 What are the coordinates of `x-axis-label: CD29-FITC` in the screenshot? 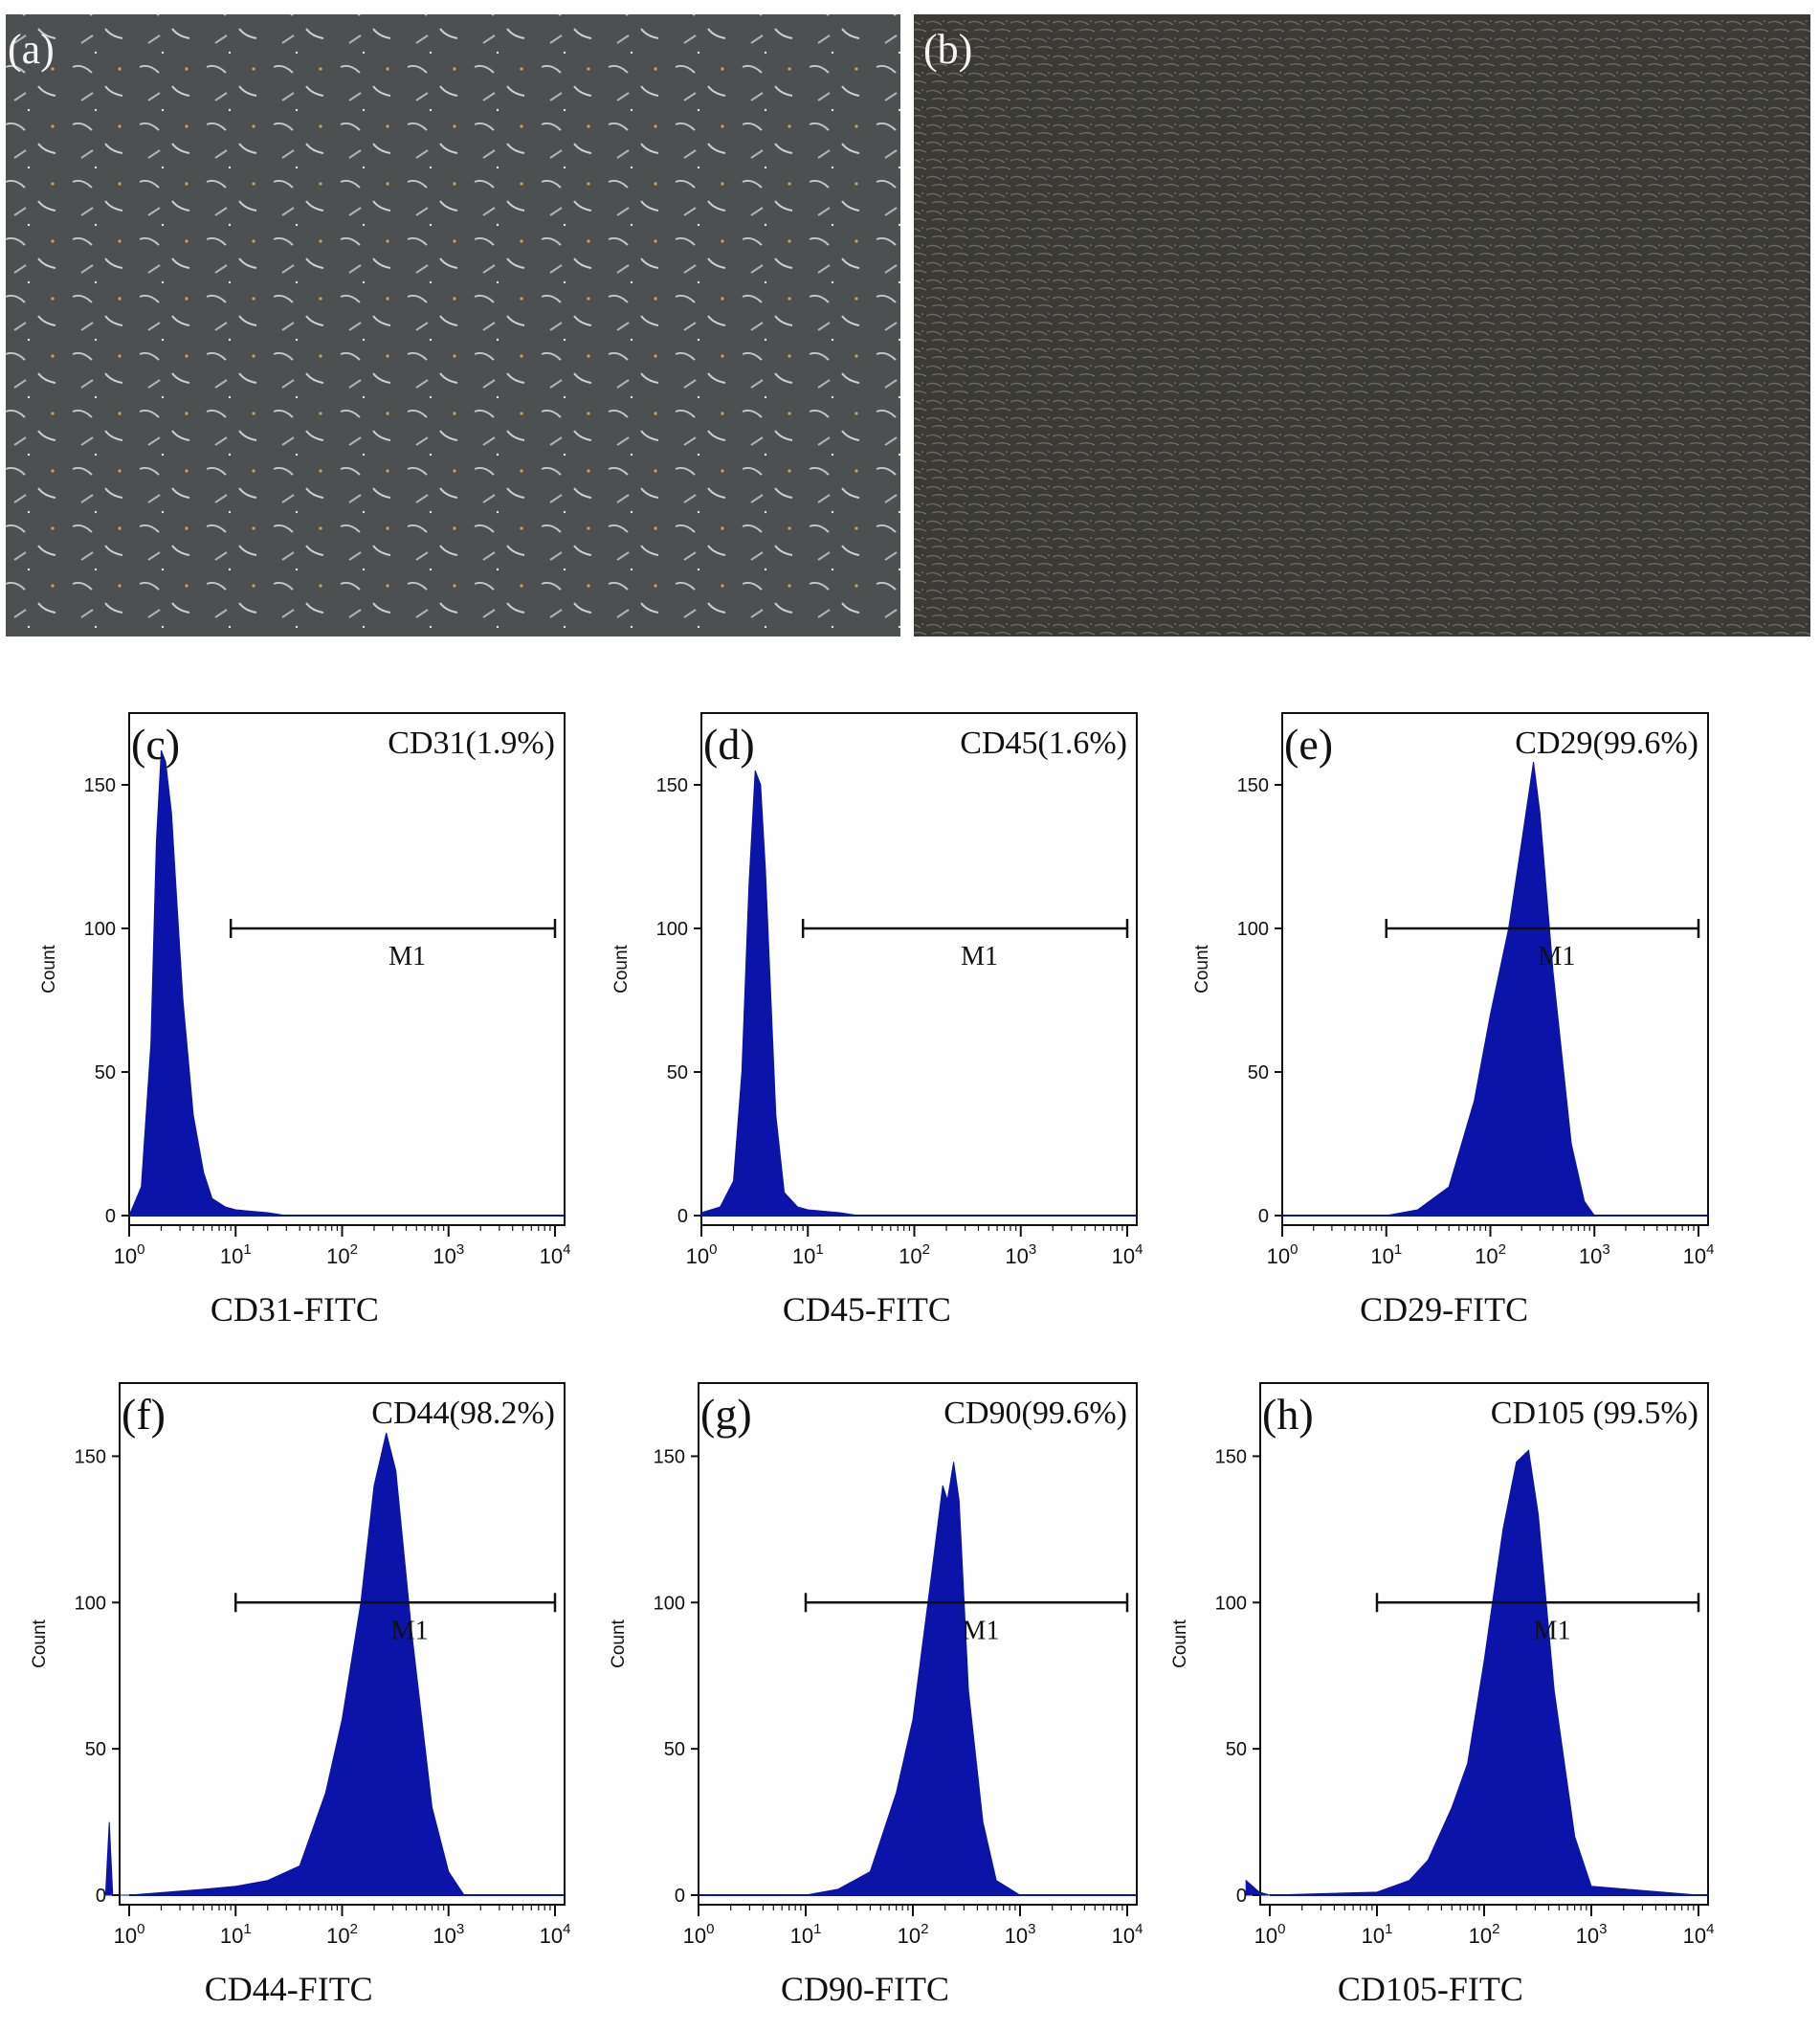 It's located at (1444, 1310).